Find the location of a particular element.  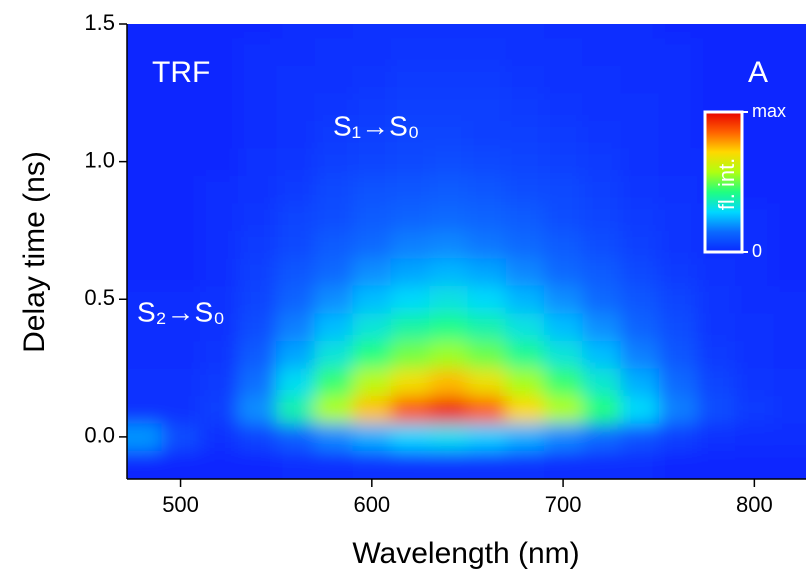

x-tick-label: 500 is located at coordinates (180, 504).